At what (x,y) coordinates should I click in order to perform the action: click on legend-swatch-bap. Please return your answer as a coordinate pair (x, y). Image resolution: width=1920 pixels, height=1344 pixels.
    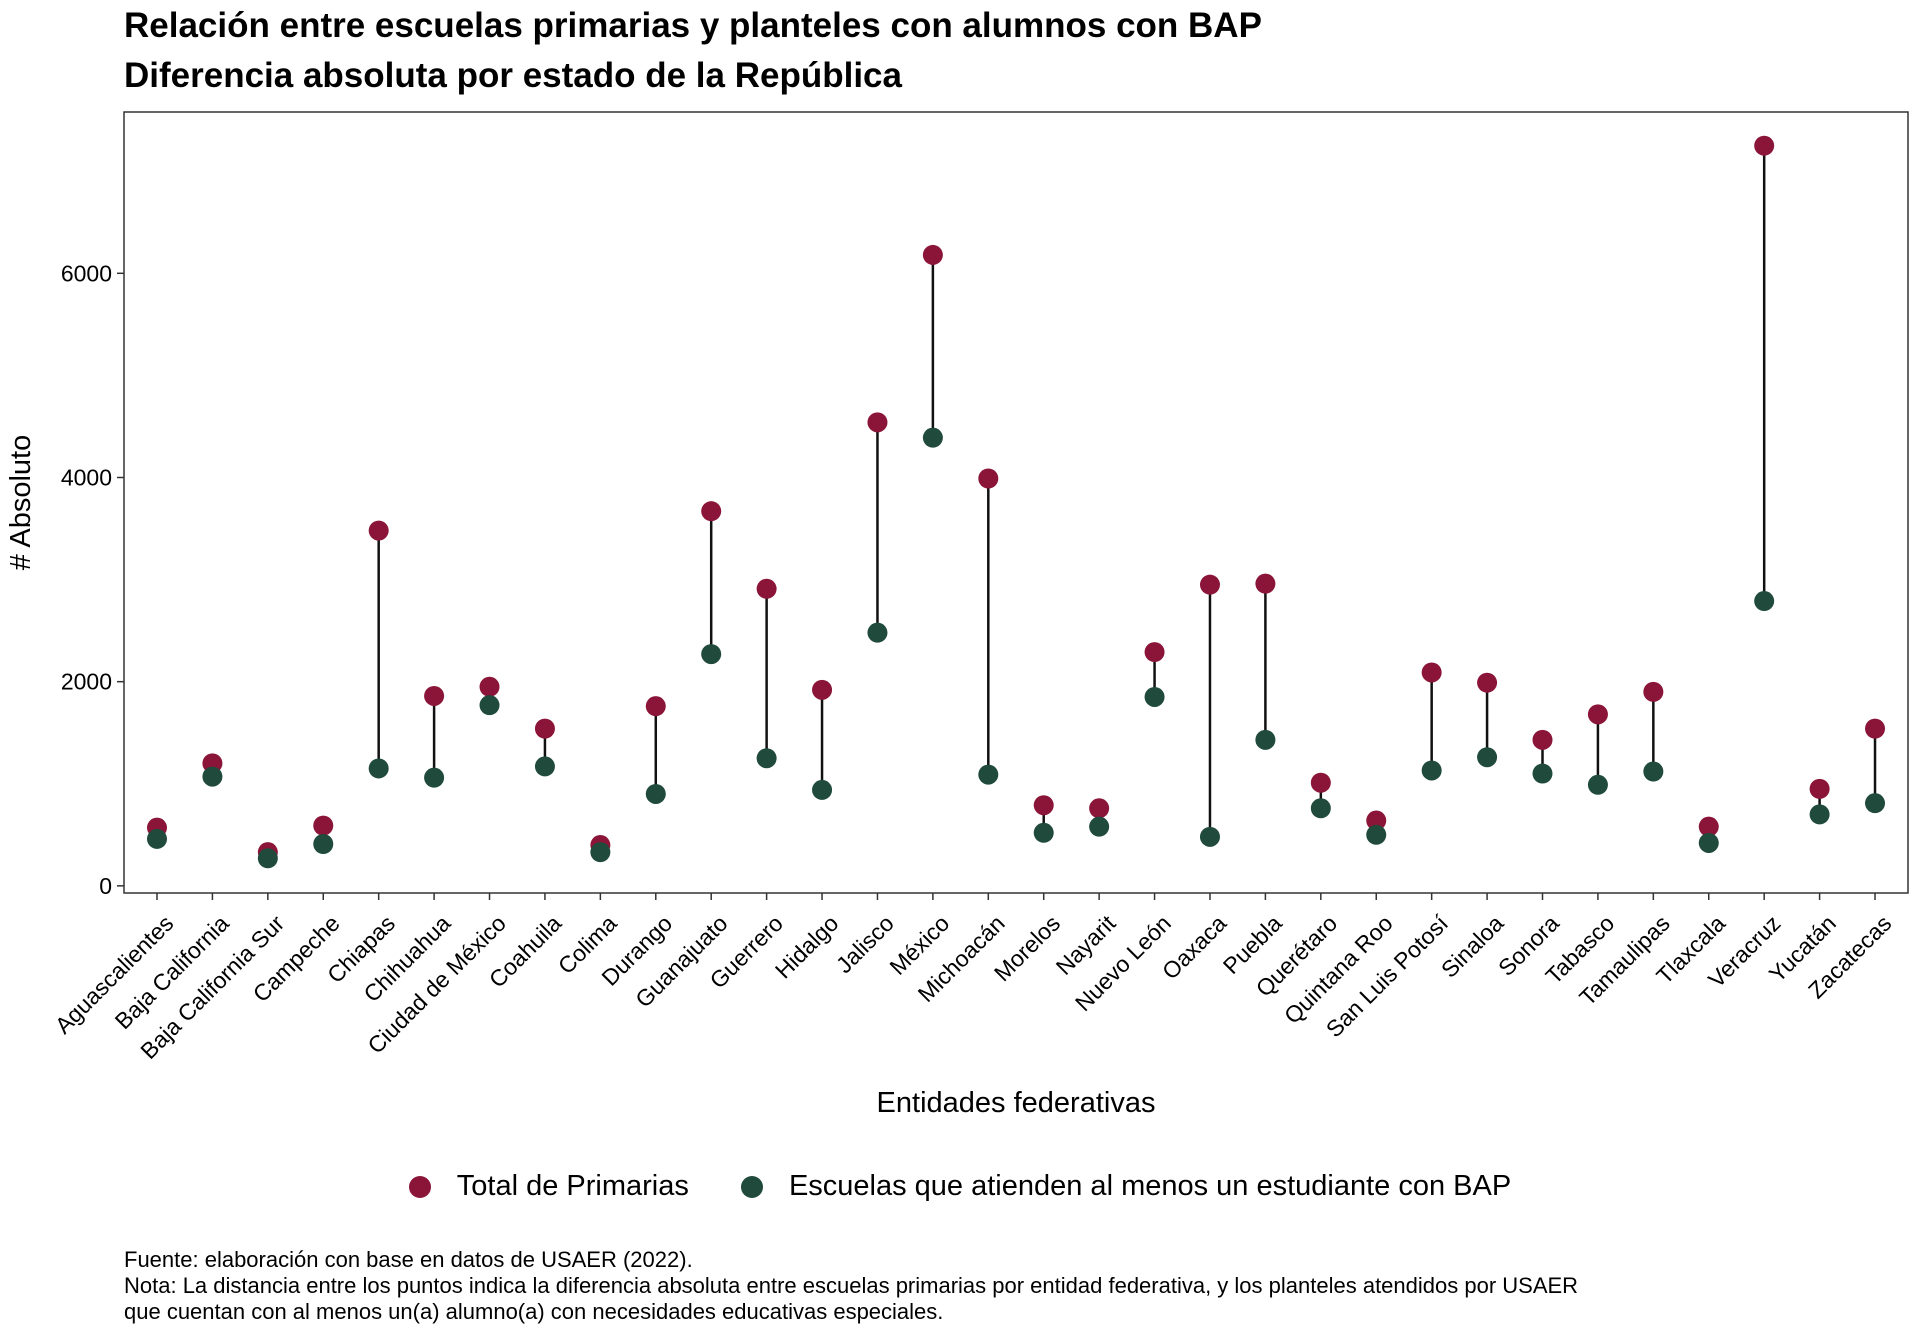
    Looking at the image, I should click on (751, 1186).